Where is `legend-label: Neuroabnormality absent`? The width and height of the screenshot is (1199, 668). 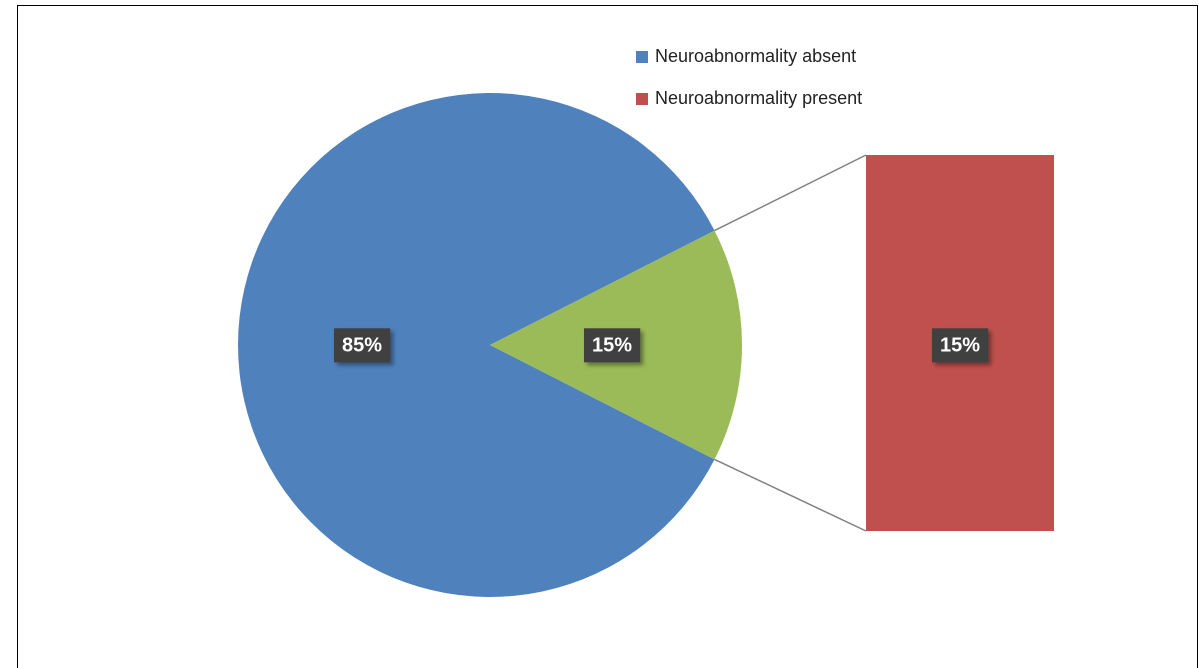
legend-label: Neuroabnormality absent is located at coordinates (755, 56).